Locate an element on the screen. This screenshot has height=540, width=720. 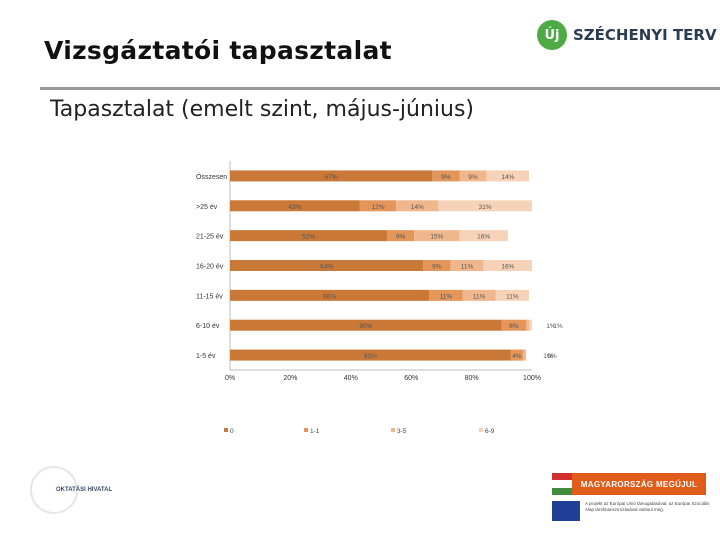
oktatasi-hivatal-text: OKTATÁSI HIVATAL is located at coordinates (84, 490).